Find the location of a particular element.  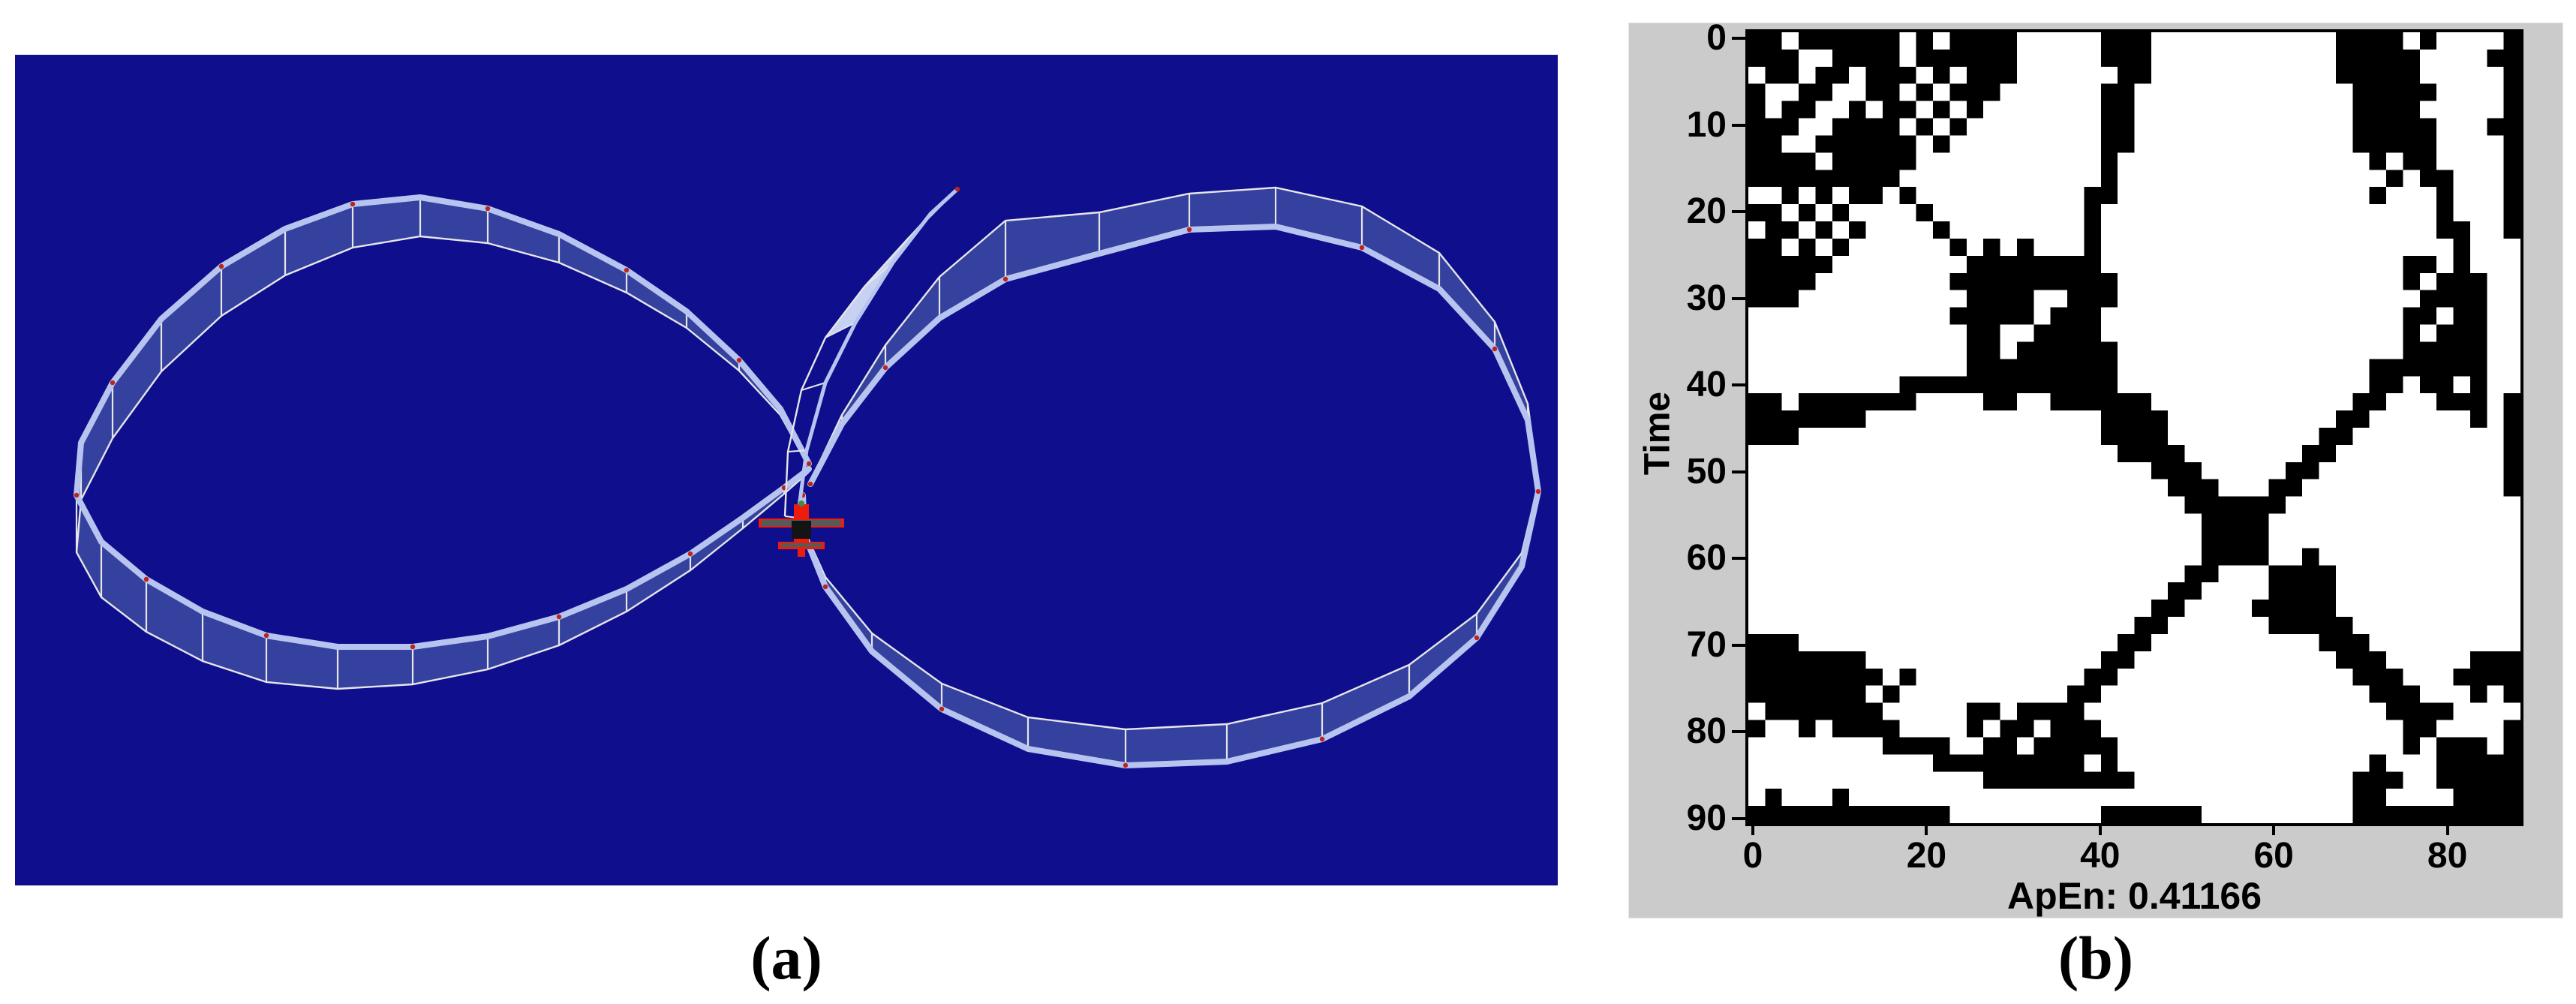

airplane-nose-dot is located at coordinates (801, 503).